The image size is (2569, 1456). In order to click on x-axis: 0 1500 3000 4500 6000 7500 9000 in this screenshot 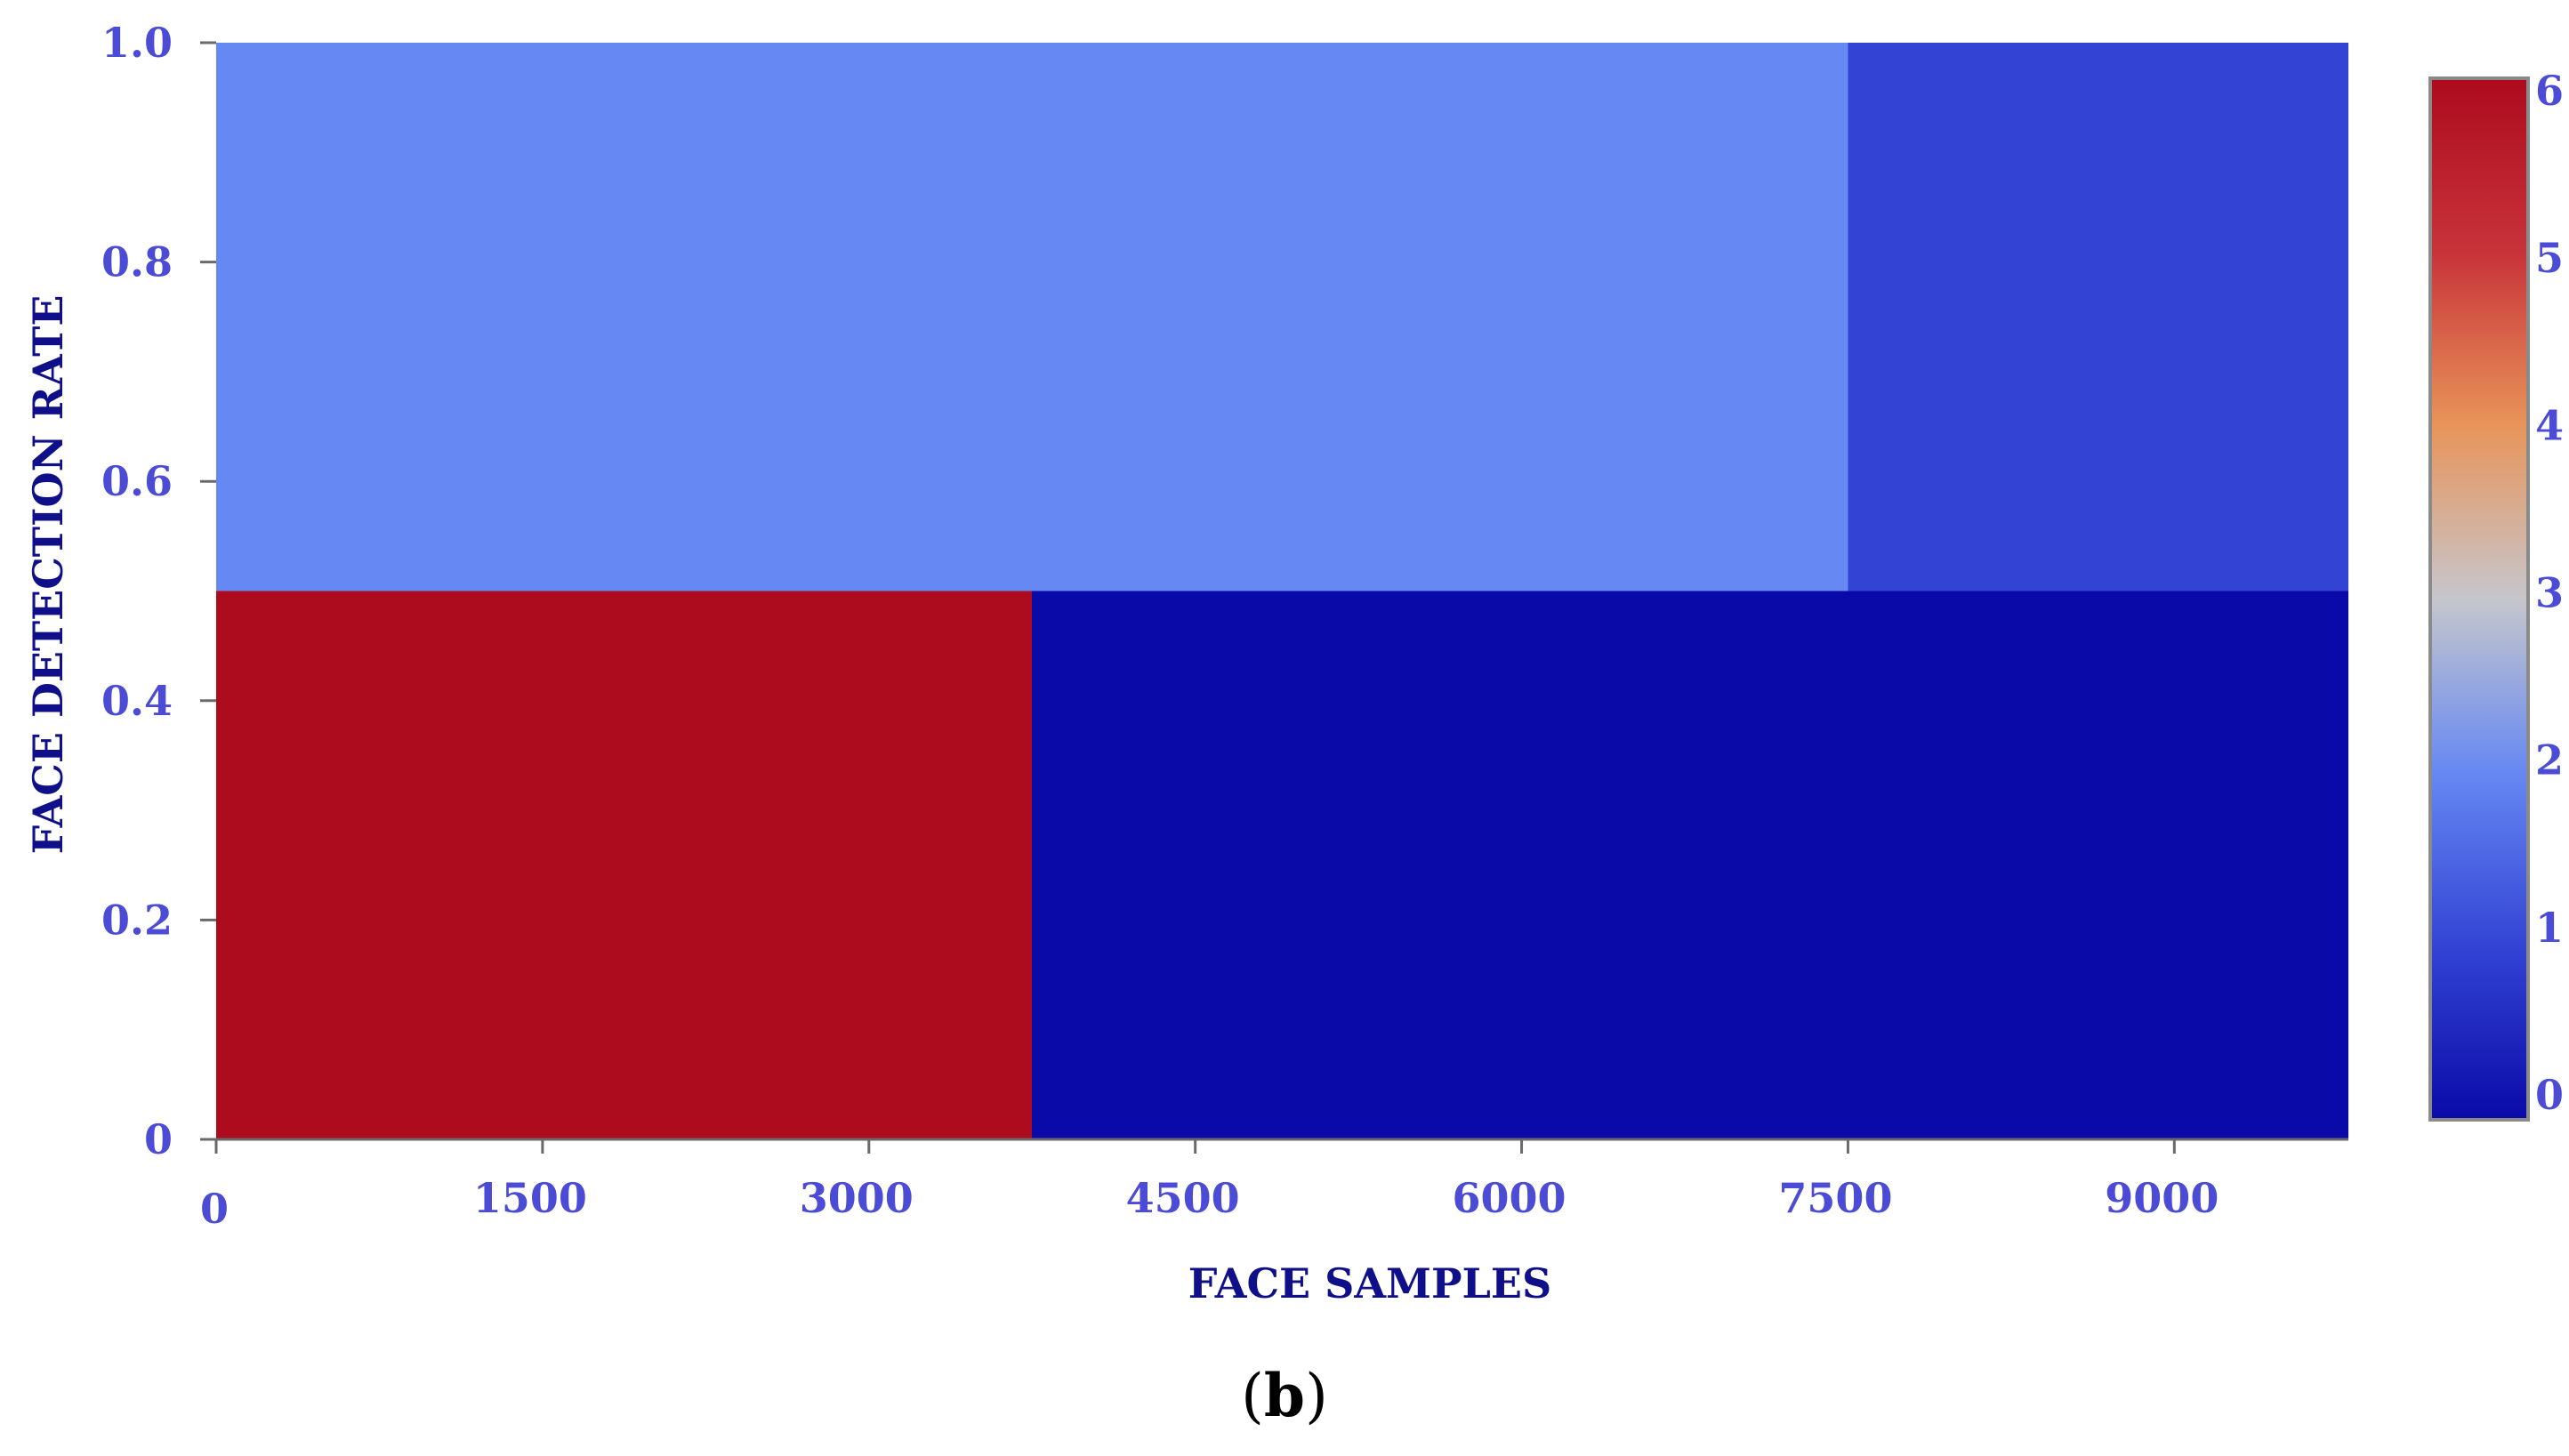, I will do `click(1274, 1185)`.